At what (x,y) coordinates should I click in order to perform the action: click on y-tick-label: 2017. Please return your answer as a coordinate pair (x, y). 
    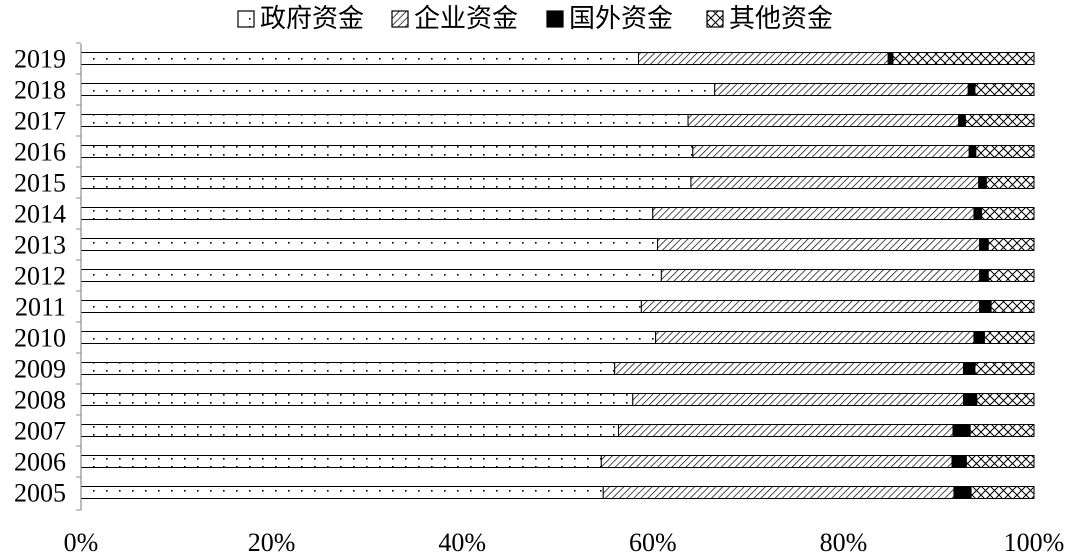
    Looking at the image, I should click on (40, 121).